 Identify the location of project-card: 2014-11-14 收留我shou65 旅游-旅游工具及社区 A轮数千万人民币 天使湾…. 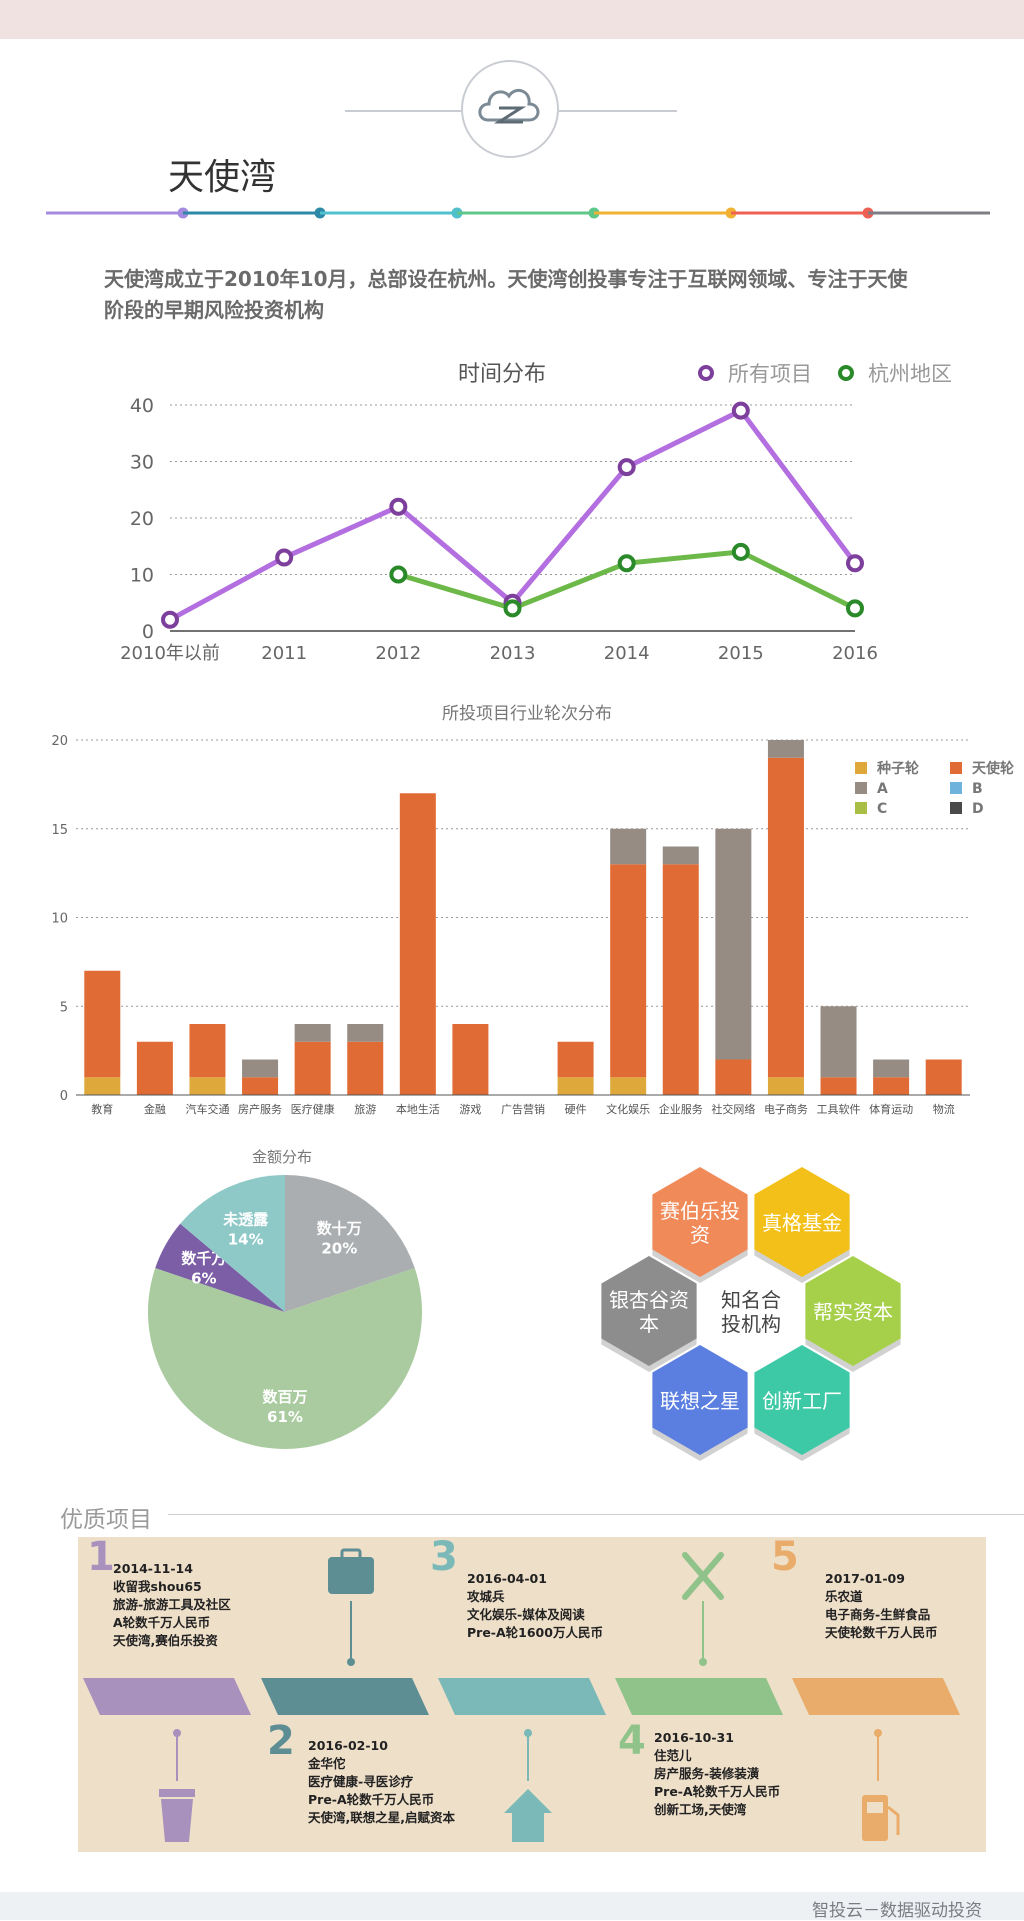
(172, 1605).